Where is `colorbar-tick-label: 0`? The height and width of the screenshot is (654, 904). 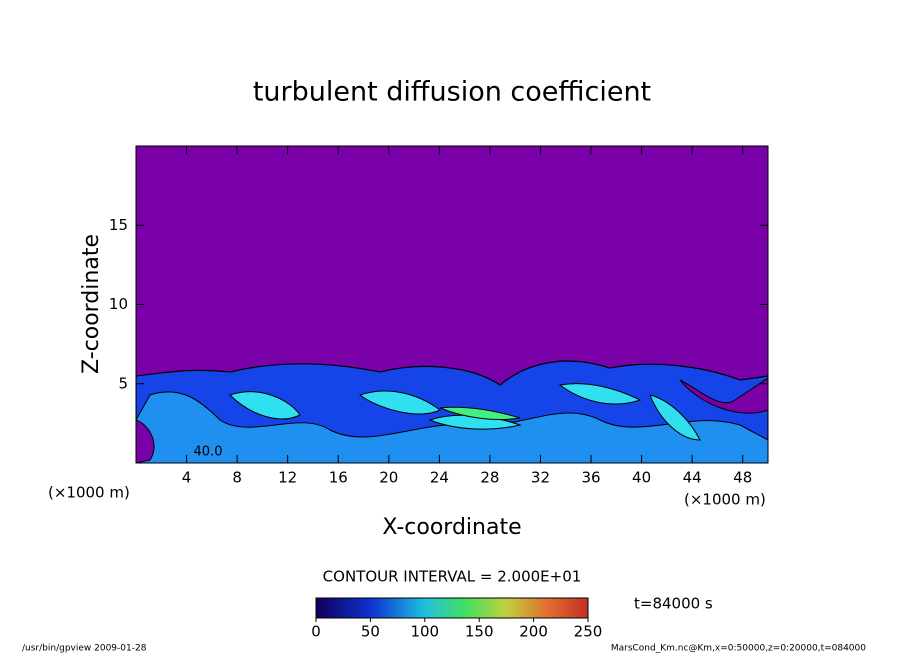
colorbar-tick-label: 0 is located at coordinates (316, 632).